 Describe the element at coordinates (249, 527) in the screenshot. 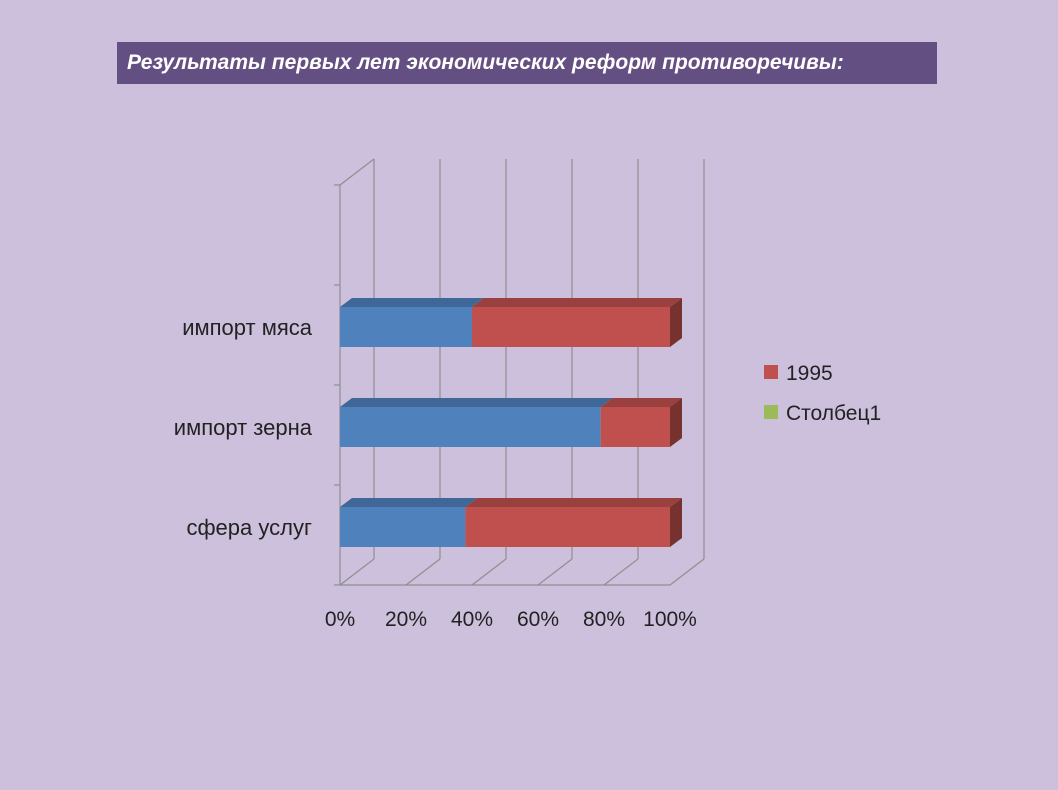

I see `category-label: сфера услуг` at that location.